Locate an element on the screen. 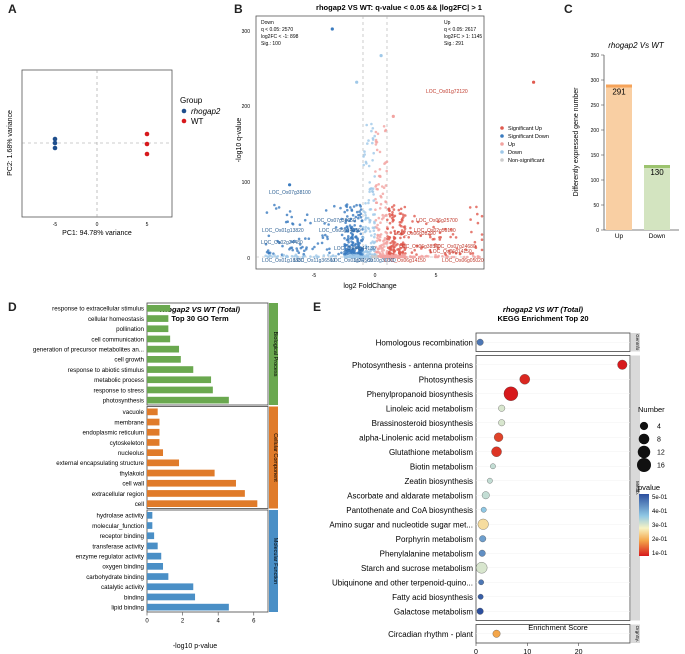  kegg-size-legend: 4 8 12 16 is located at coordinates (651, 446).